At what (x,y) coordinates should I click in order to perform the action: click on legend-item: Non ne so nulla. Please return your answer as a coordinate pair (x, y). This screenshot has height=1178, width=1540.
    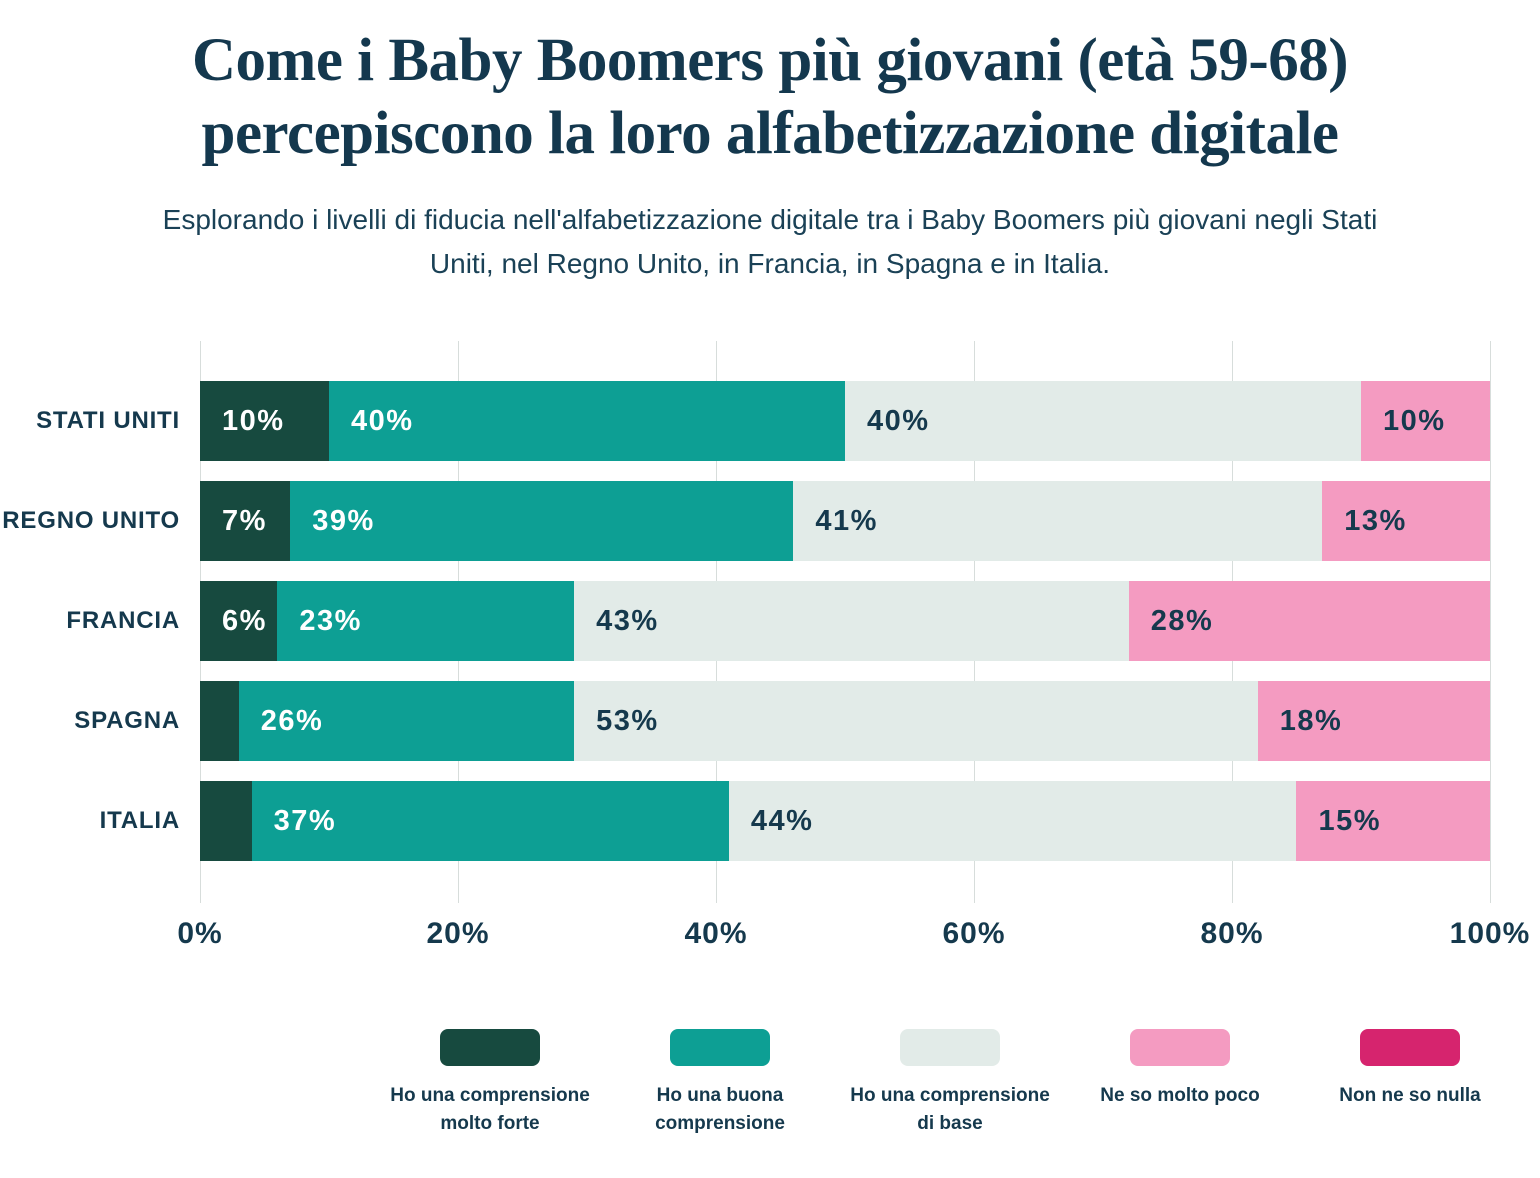
    Looking at the image, I should click on (1410, 1083).